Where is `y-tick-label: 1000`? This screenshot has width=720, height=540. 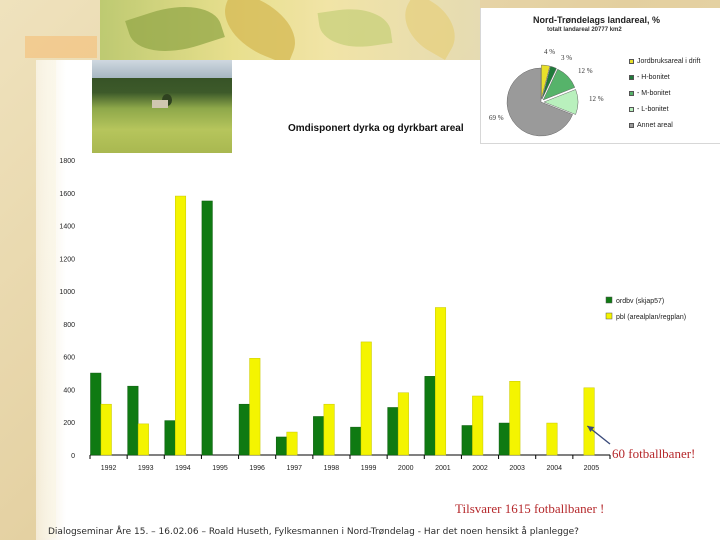
y-tick-label: 1000 is located at coordinates (67, 292).